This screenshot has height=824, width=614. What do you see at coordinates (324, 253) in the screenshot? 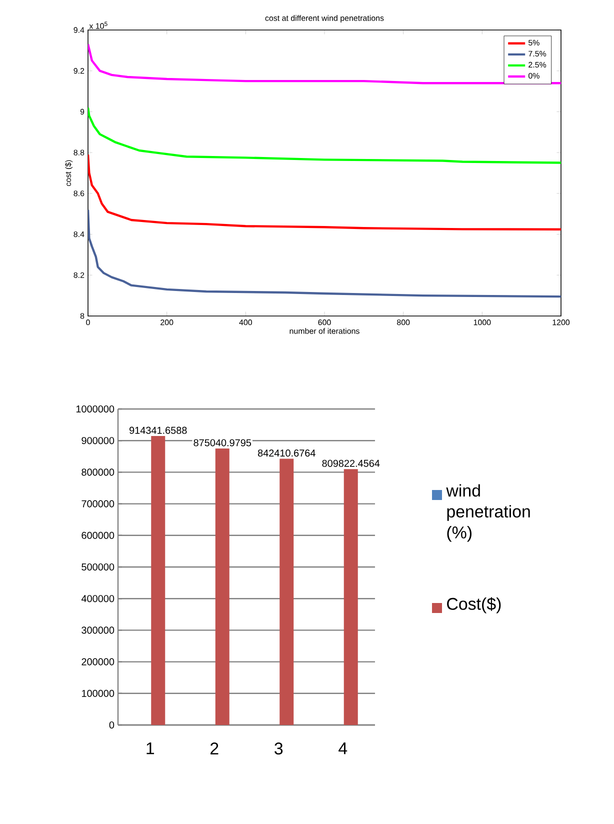
I see `line-series` at bounding box center [324, 253].